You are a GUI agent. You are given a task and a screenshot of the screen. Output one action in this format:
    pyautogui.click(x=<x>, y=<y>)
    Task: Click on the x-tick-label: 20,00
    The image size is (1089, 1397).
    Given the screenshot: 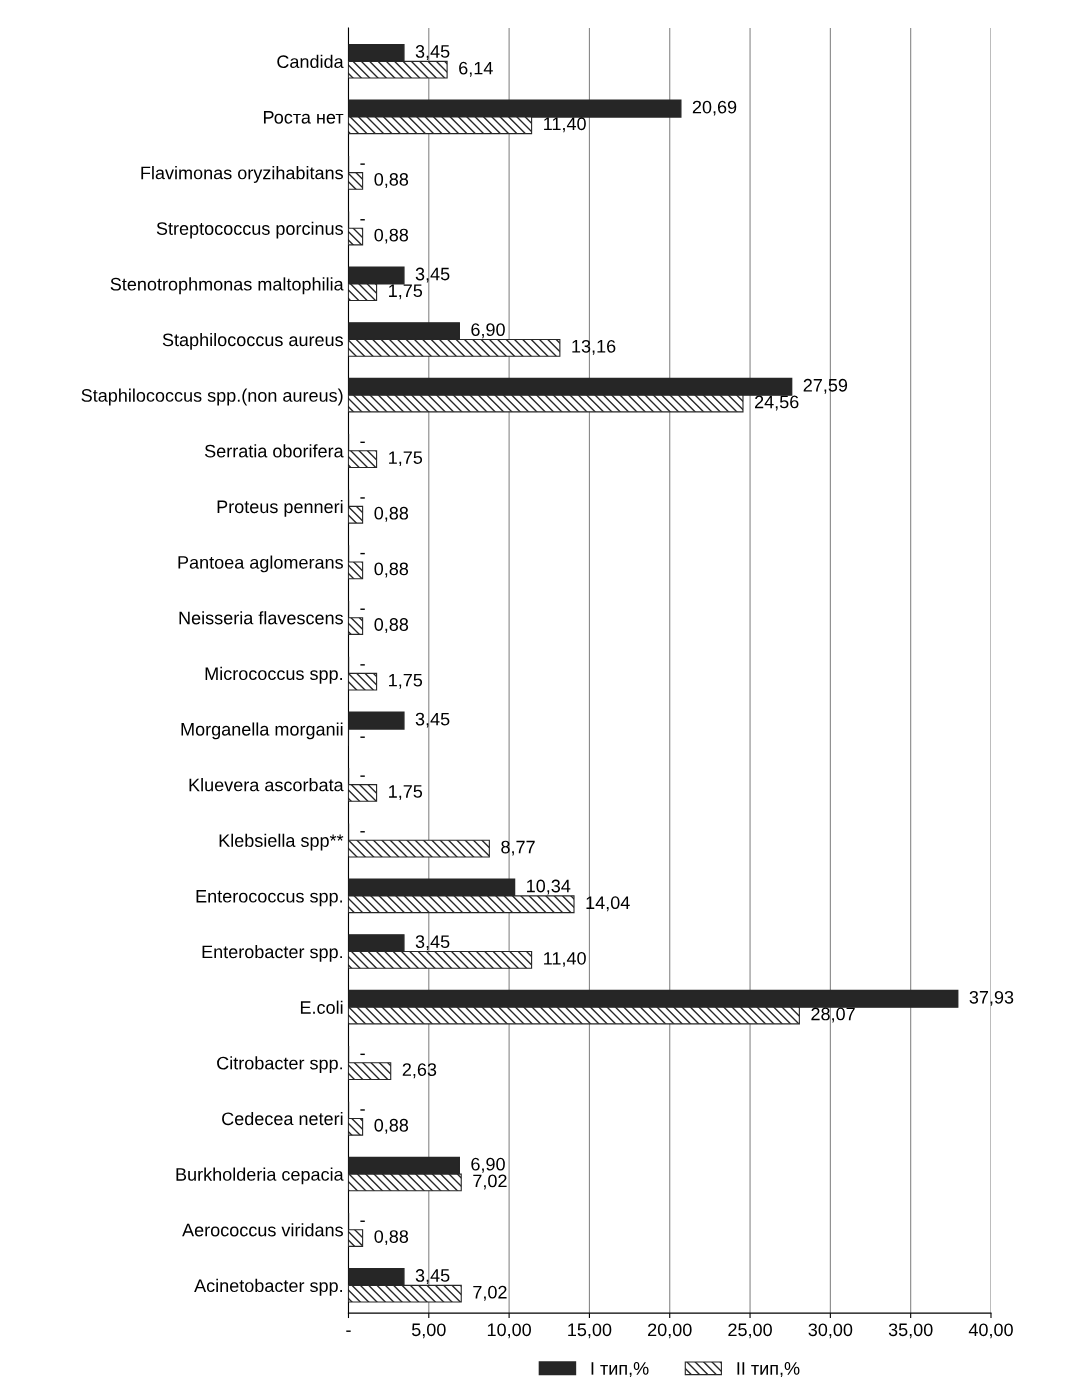 What is the action you would take?
    pyautogui.click(x=670, y=1331)
    